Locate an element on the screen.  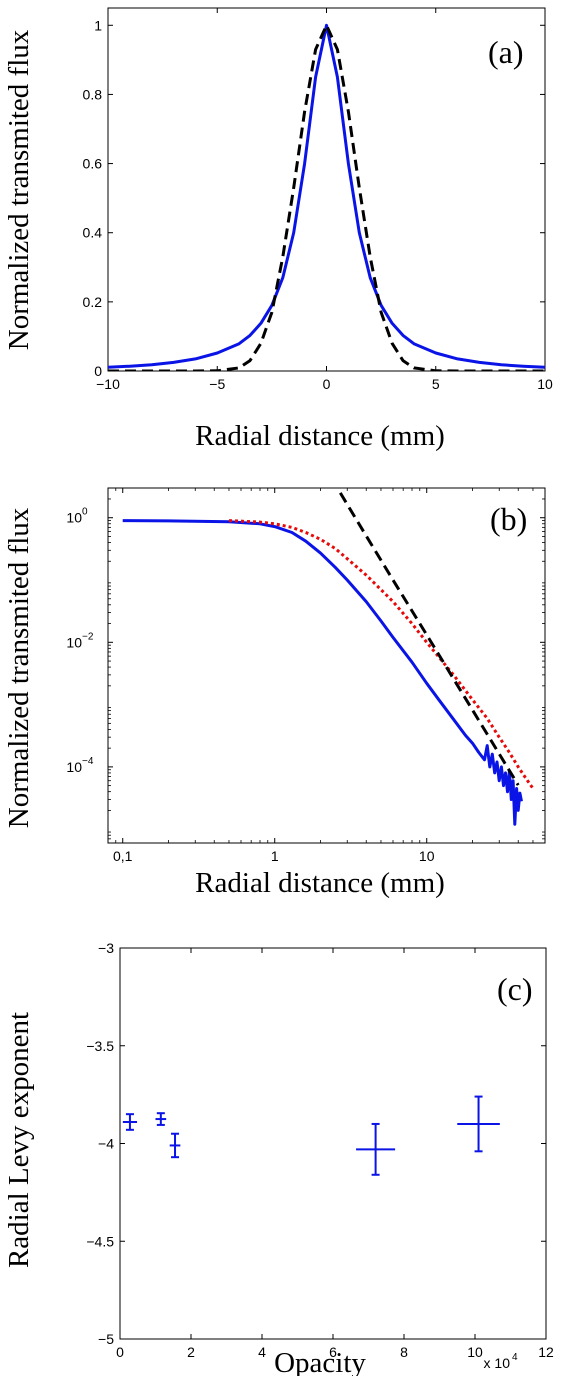
panel-b-ylabel: Normalized transmited flux is located at coordinates (19, 667).